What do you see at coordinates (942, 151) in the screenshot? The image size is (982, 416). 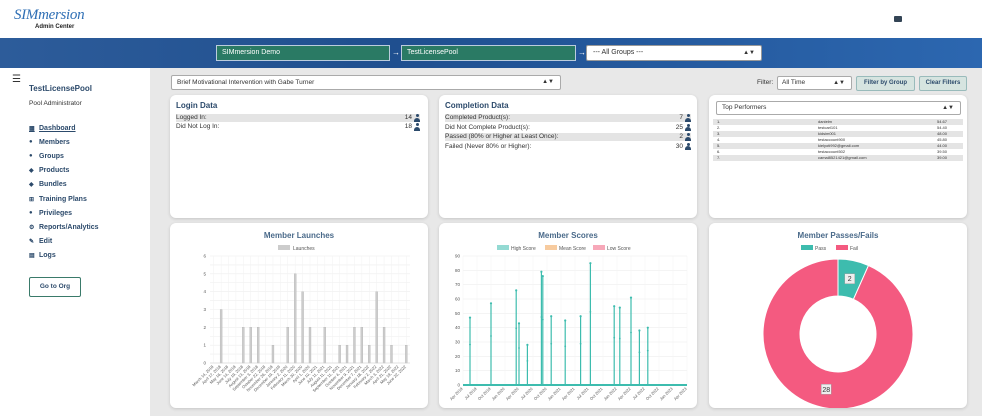 I see `performer-score: 39.50` at bounding box center [942, 151].